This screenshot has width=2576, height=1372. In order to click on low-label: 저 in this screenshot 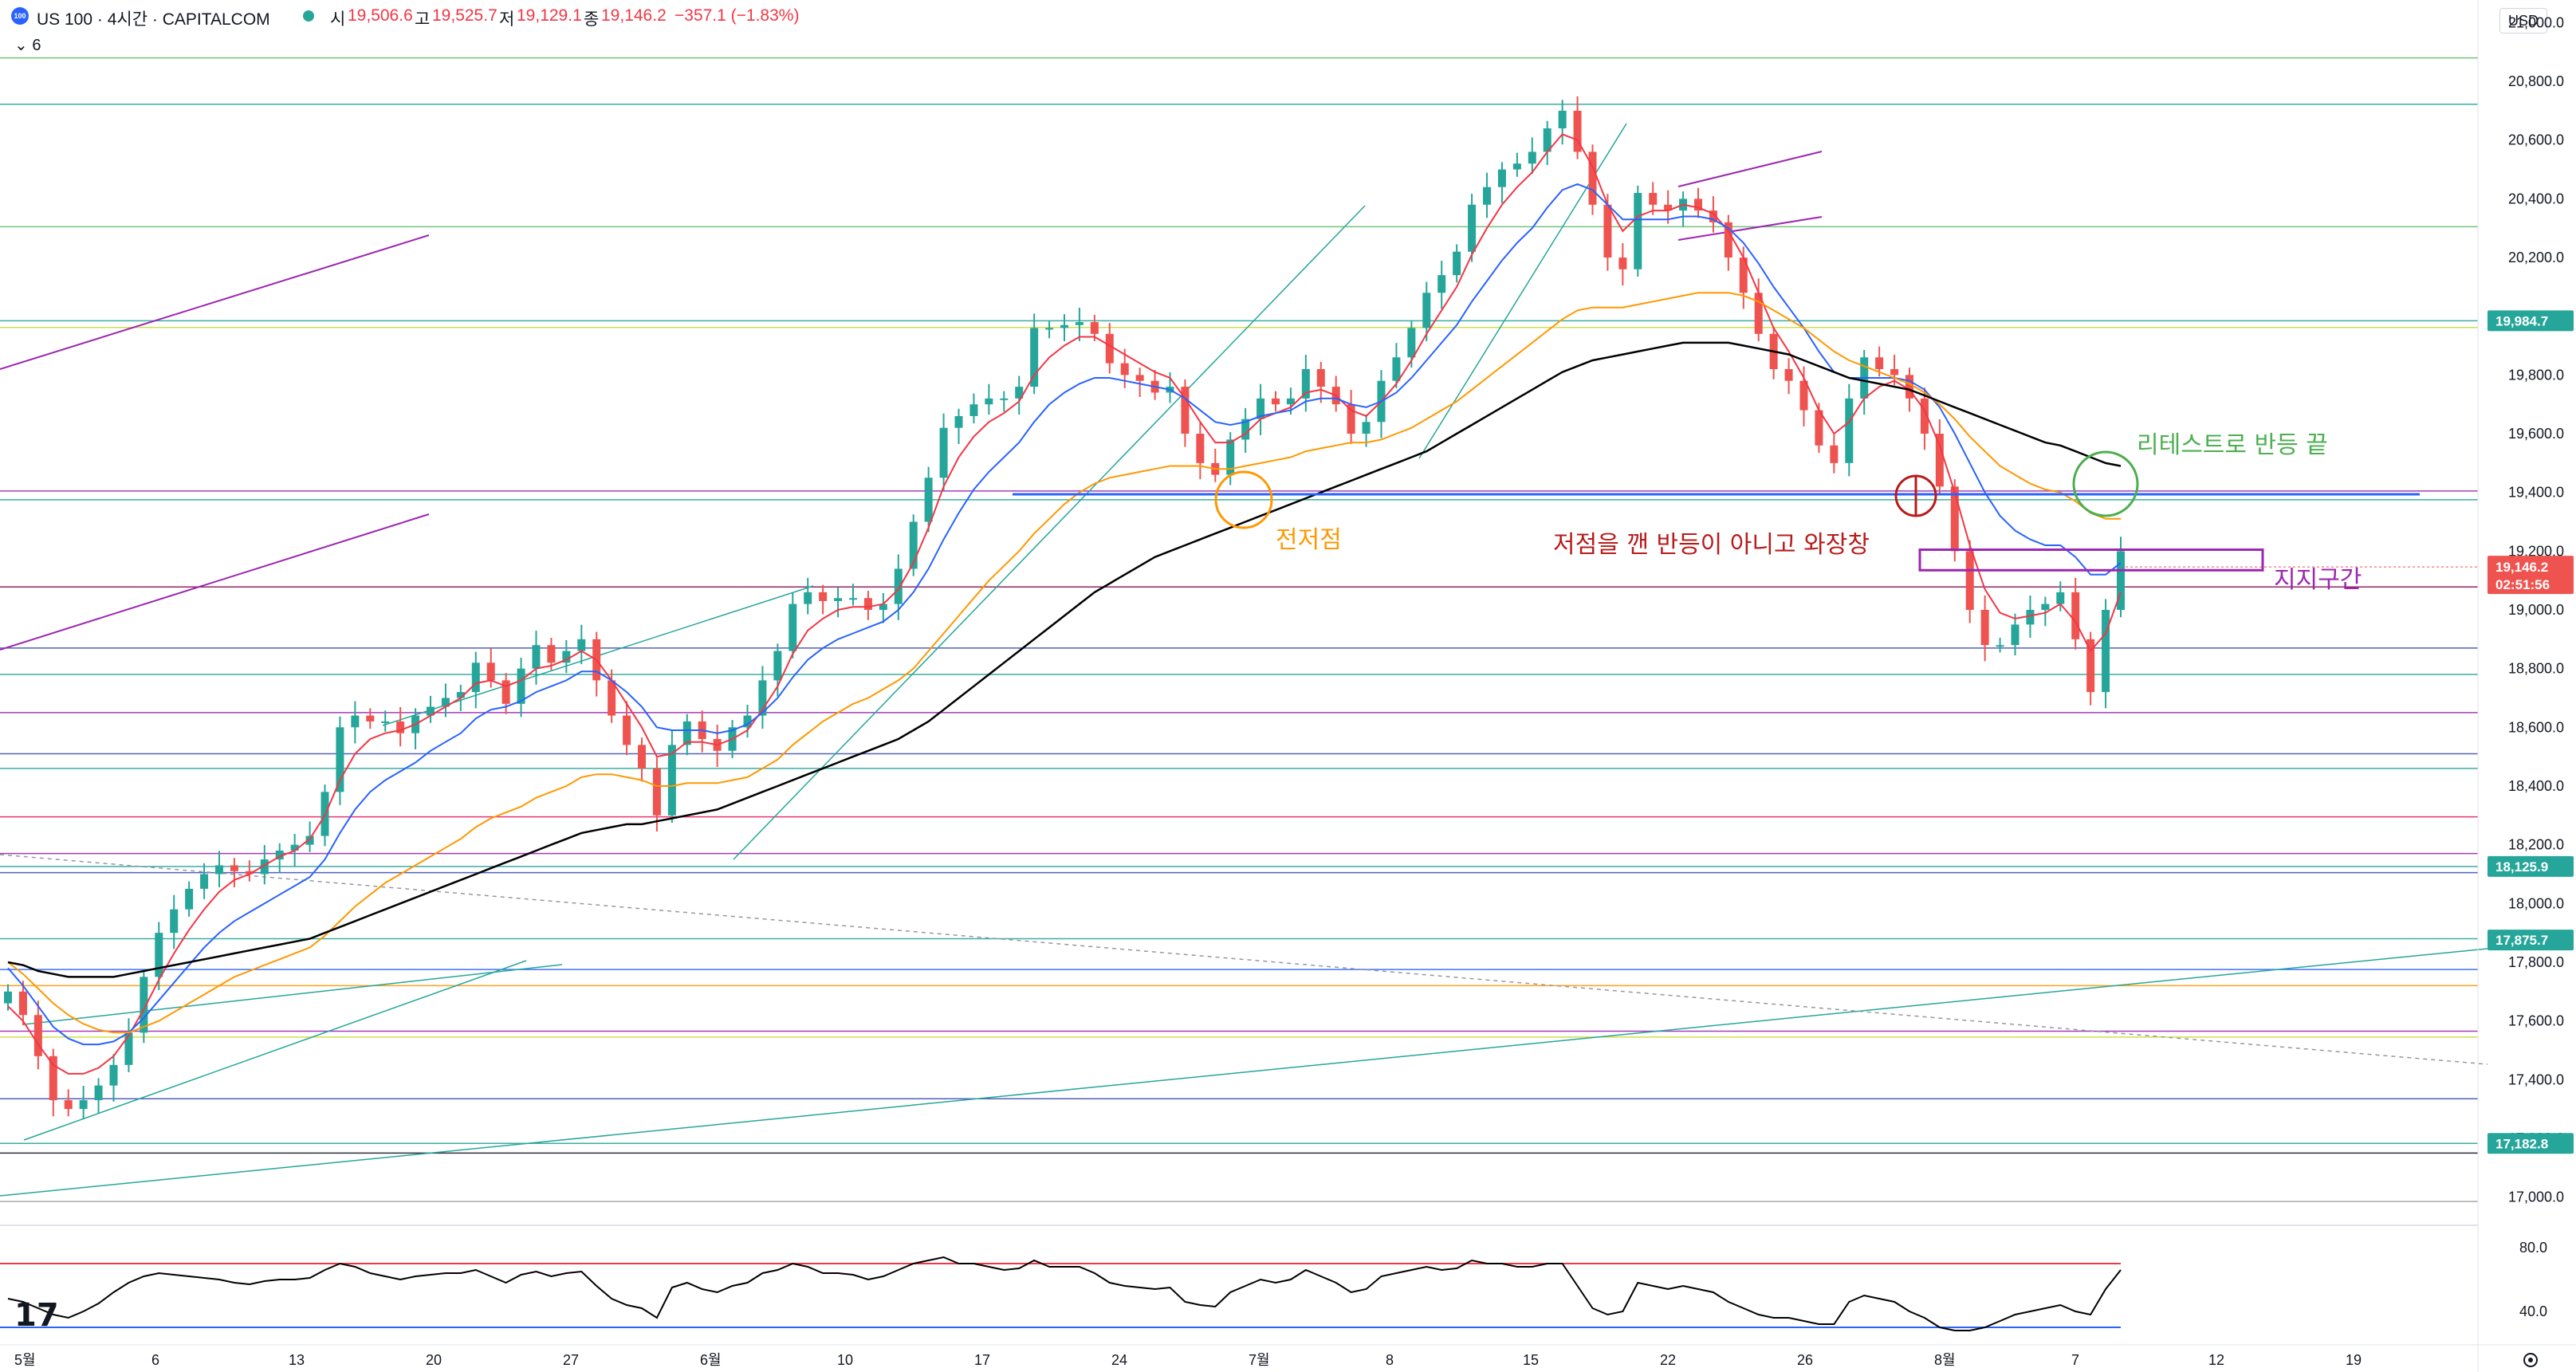, I will do `click(507, 19)`.